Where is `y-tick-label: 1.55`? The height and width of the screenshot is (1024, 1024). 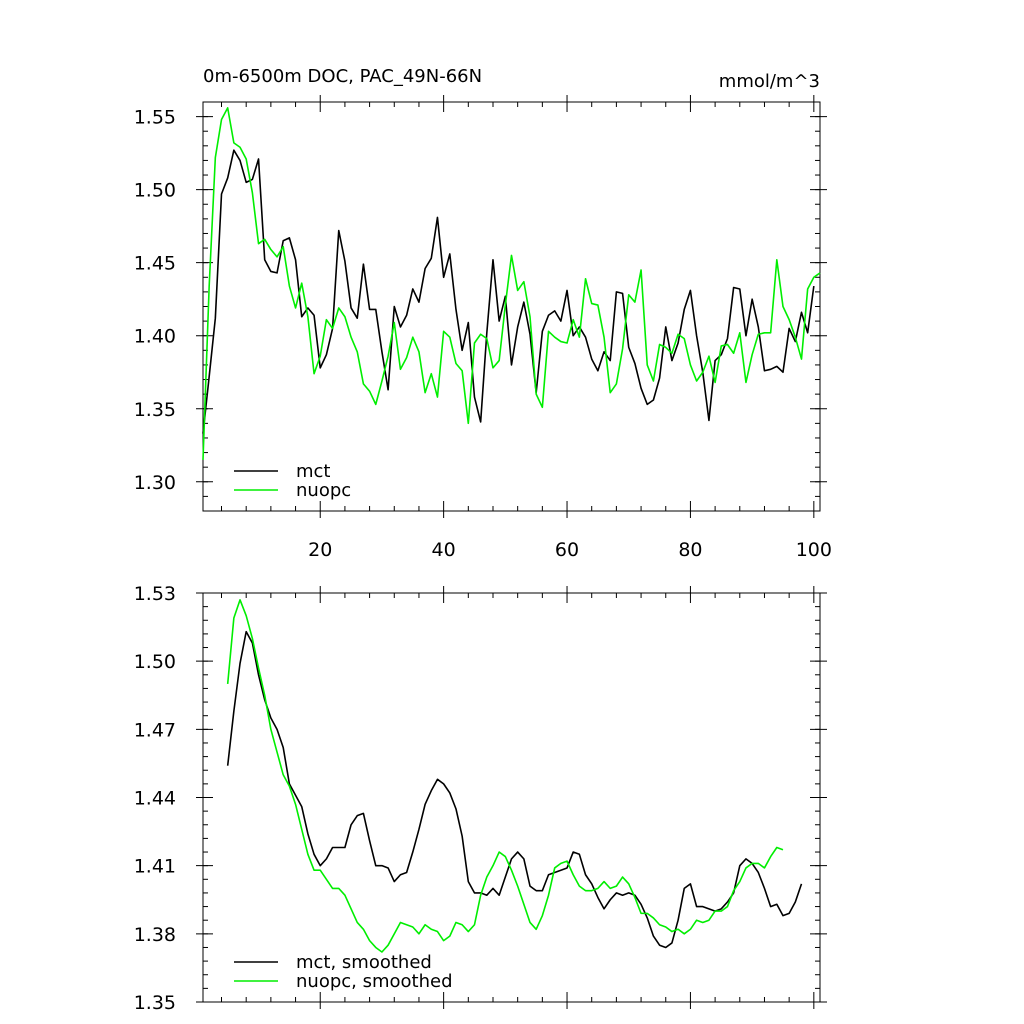 y-tick-label: 1.55 is located at coordinates (155, 118).